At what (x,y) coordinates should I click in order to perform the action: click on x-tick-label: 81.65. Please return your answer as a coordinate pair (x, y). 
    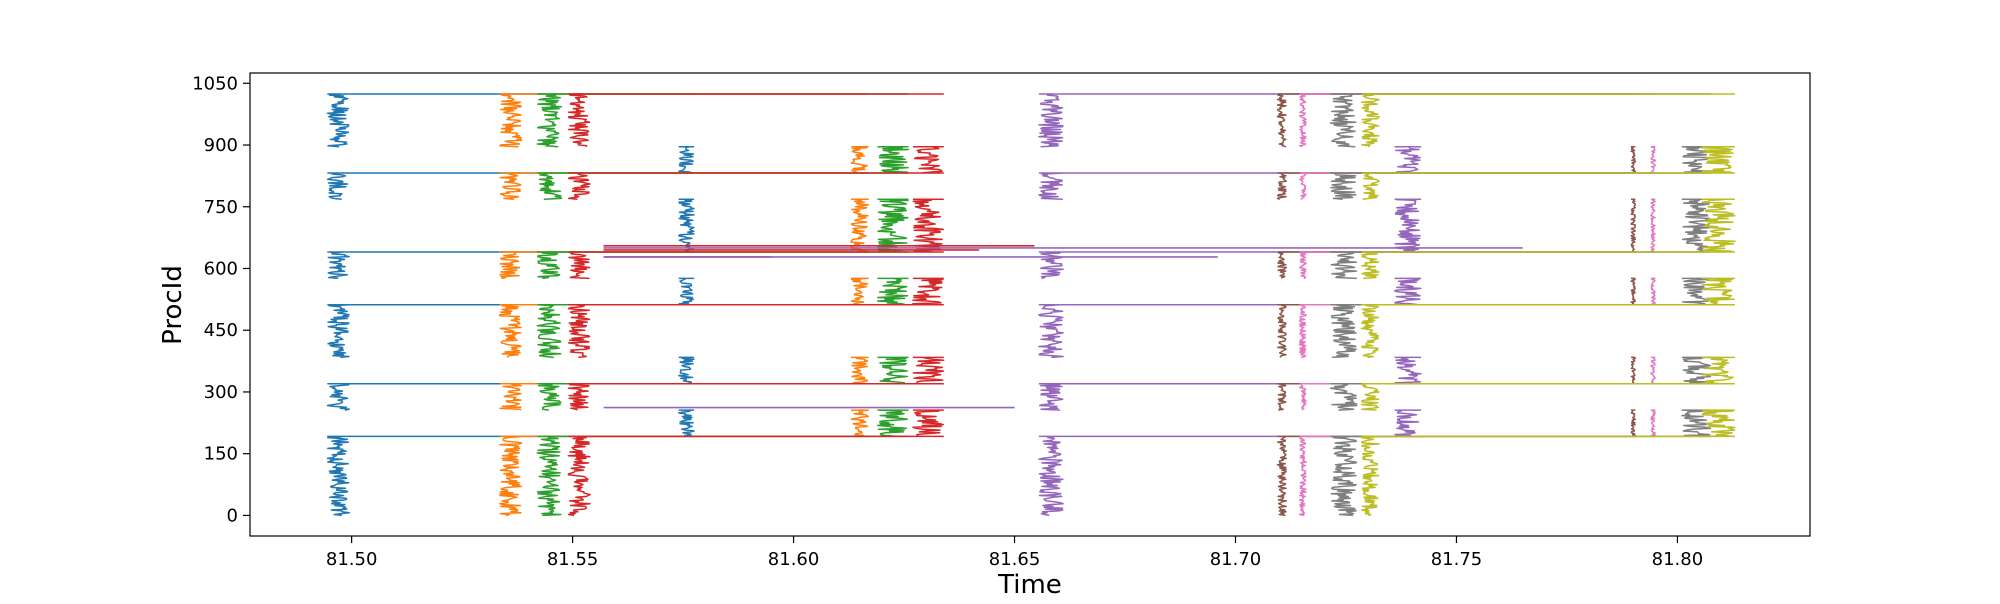
    Looking at the image, I should click on (1015, 559).